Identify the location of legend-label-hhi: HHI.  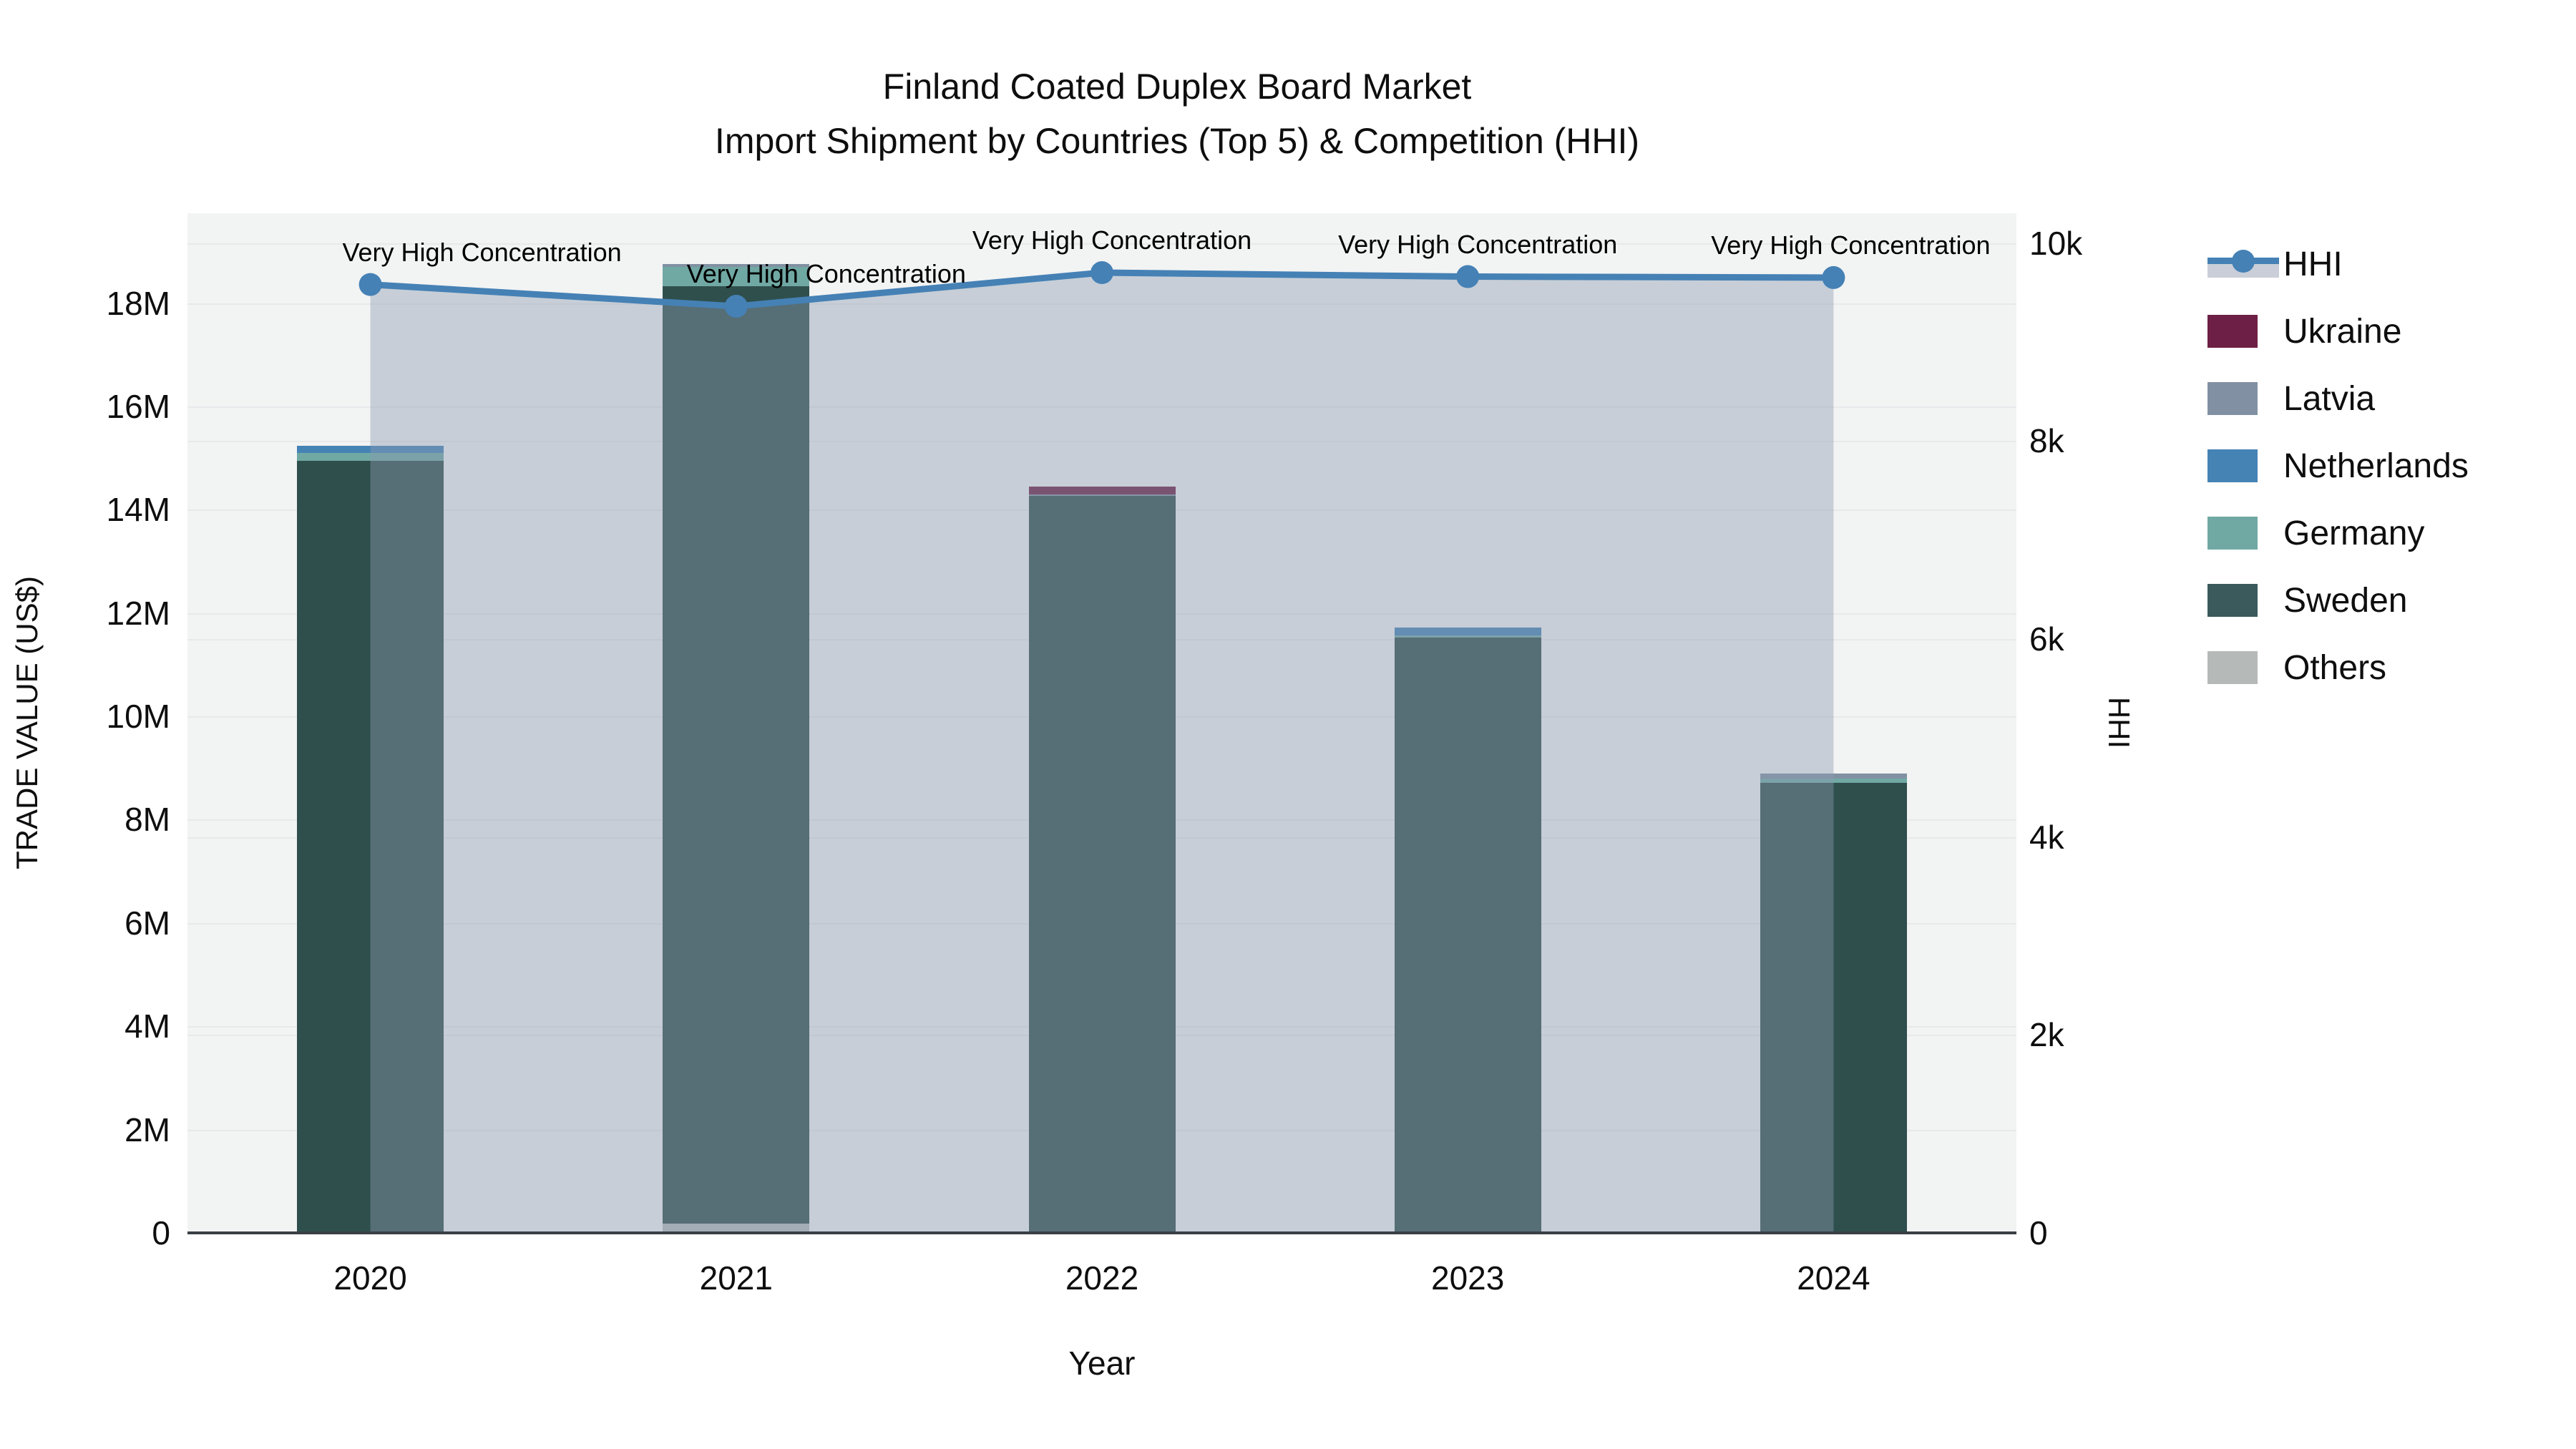
(2313, 264).